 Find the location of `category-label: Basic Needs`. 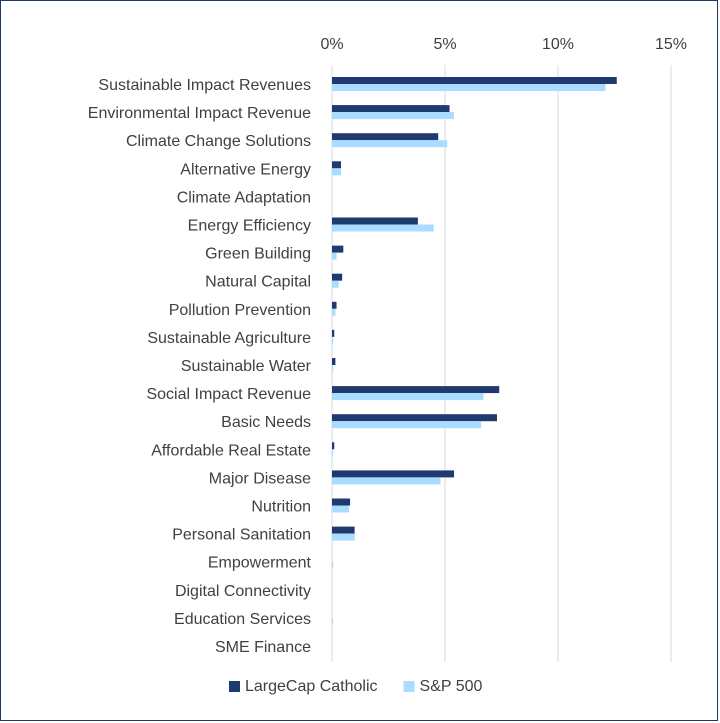

category-label: Basic Needs is located at coordinates (266, 422).